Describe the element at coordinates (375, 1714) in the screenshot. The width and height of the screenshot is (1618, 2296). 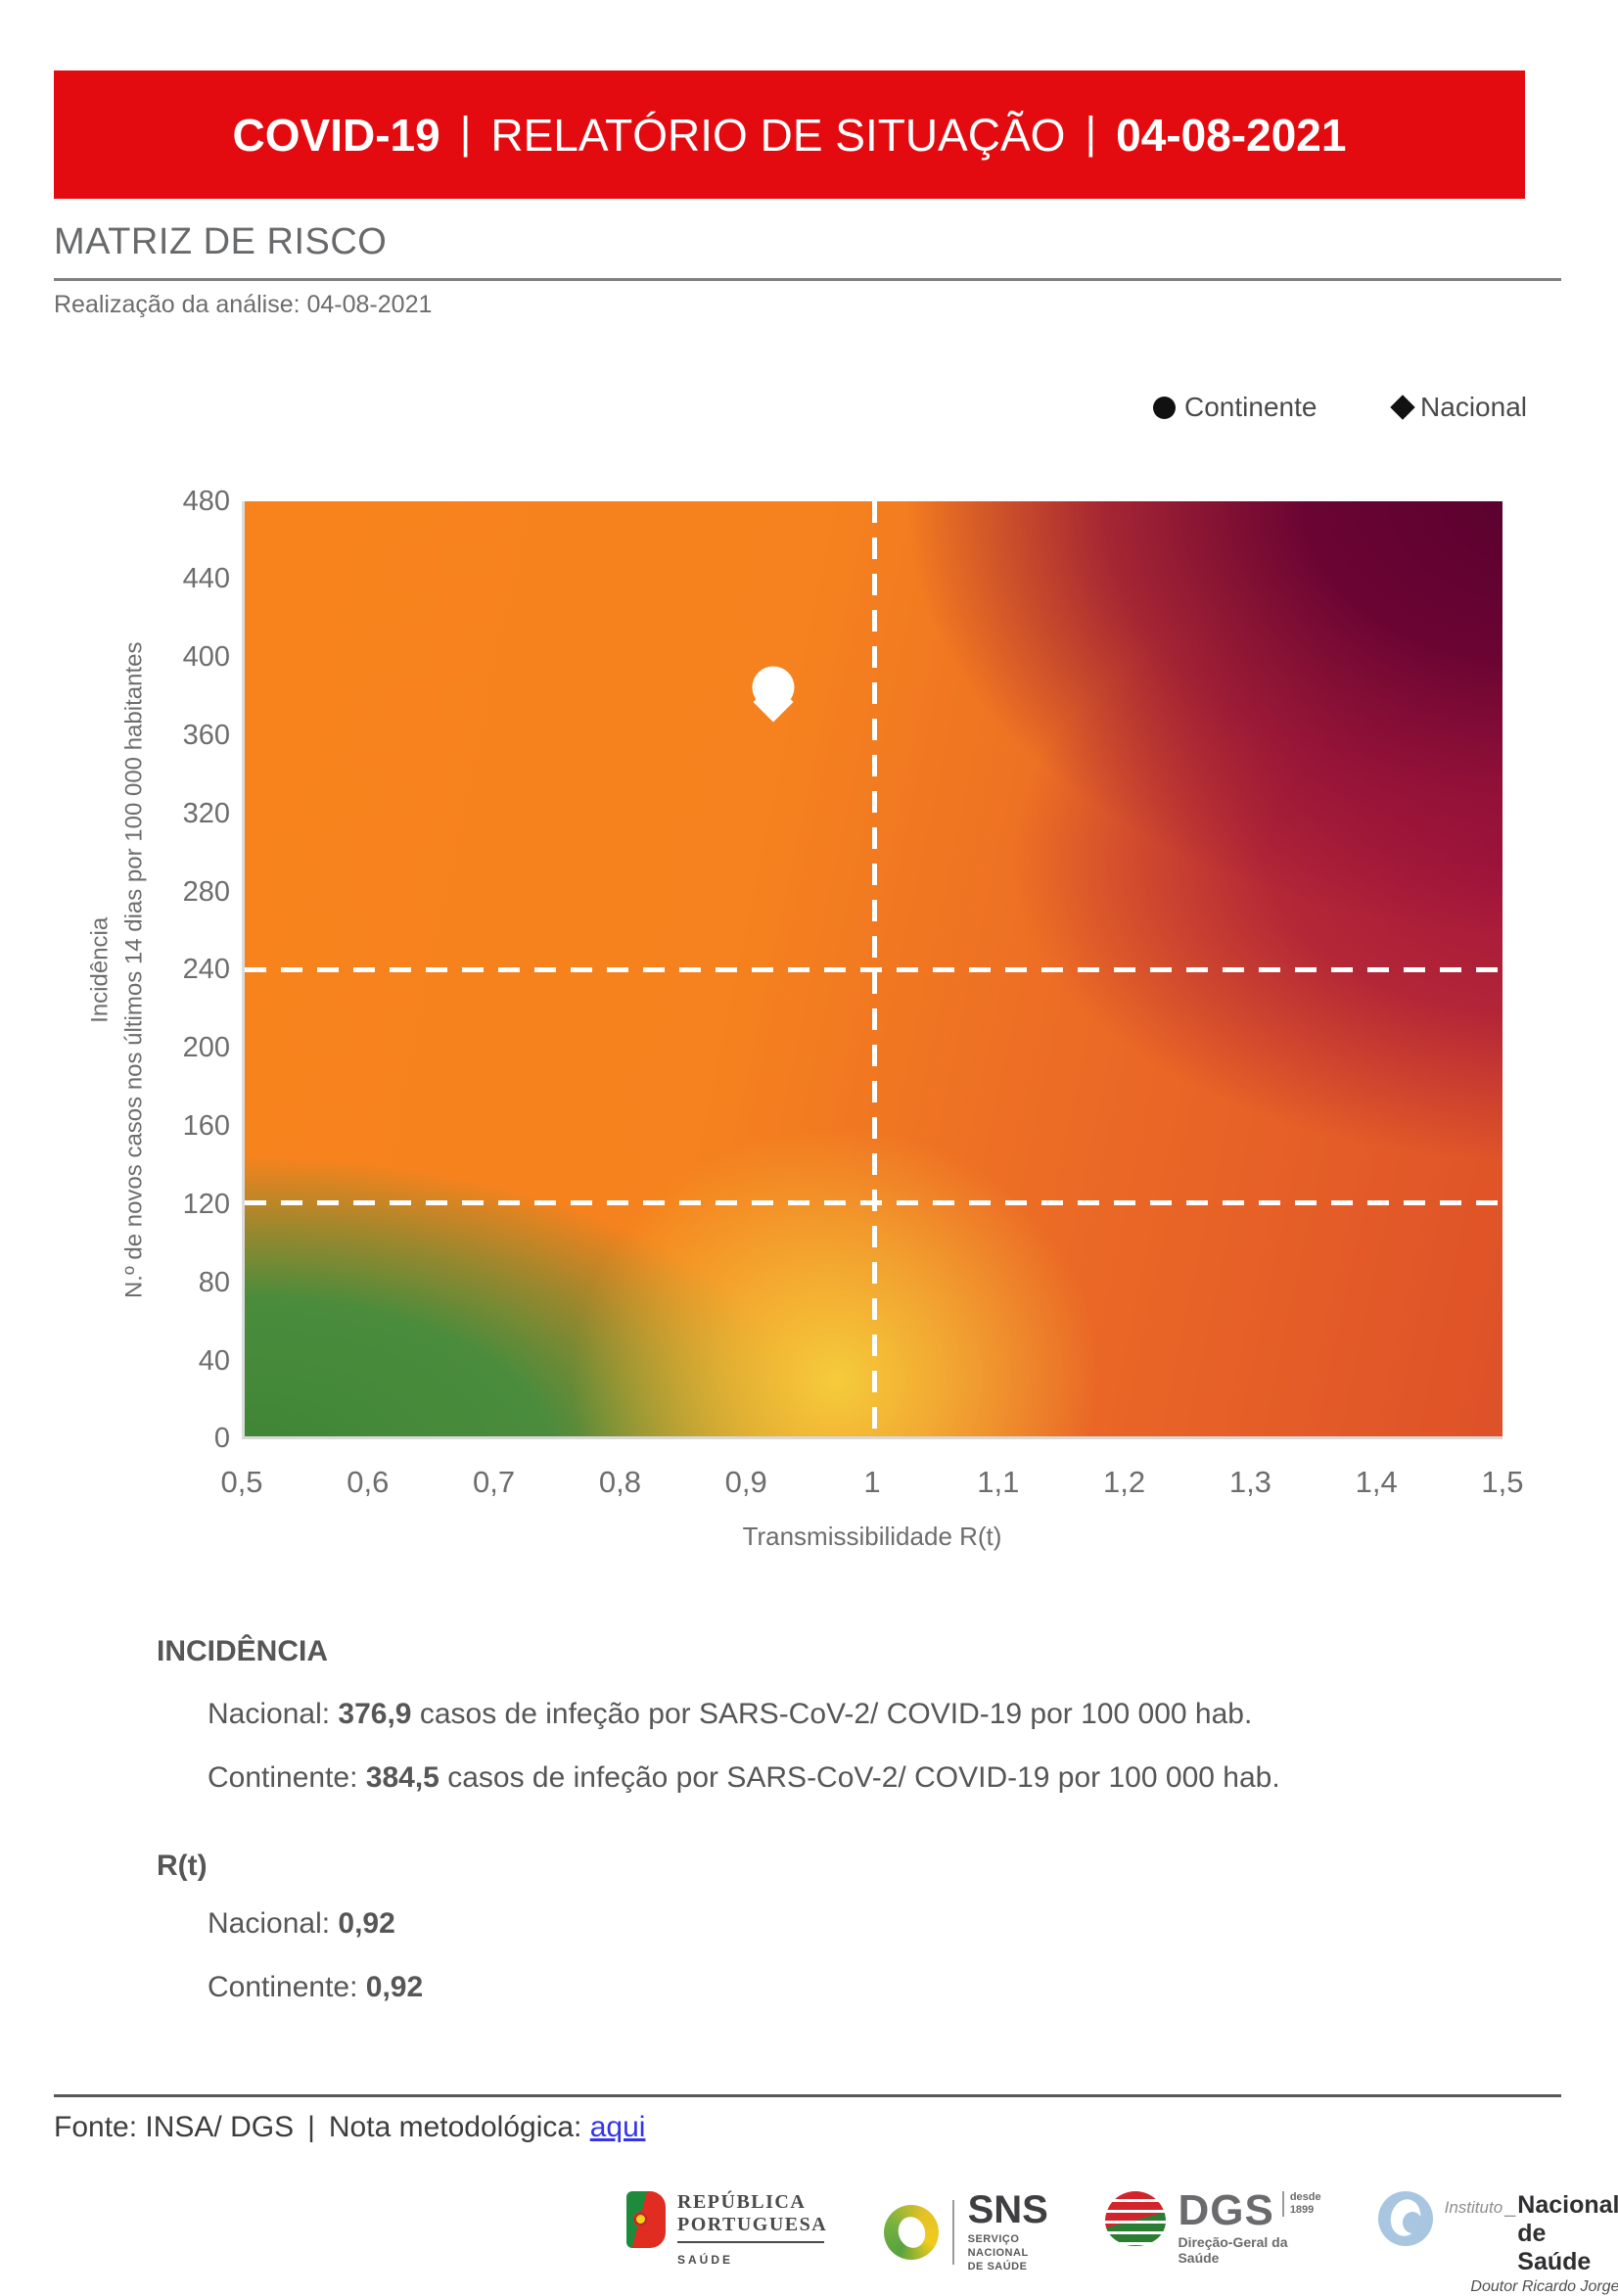
I see `incidencia-nacional-value: 376,9` at that location.